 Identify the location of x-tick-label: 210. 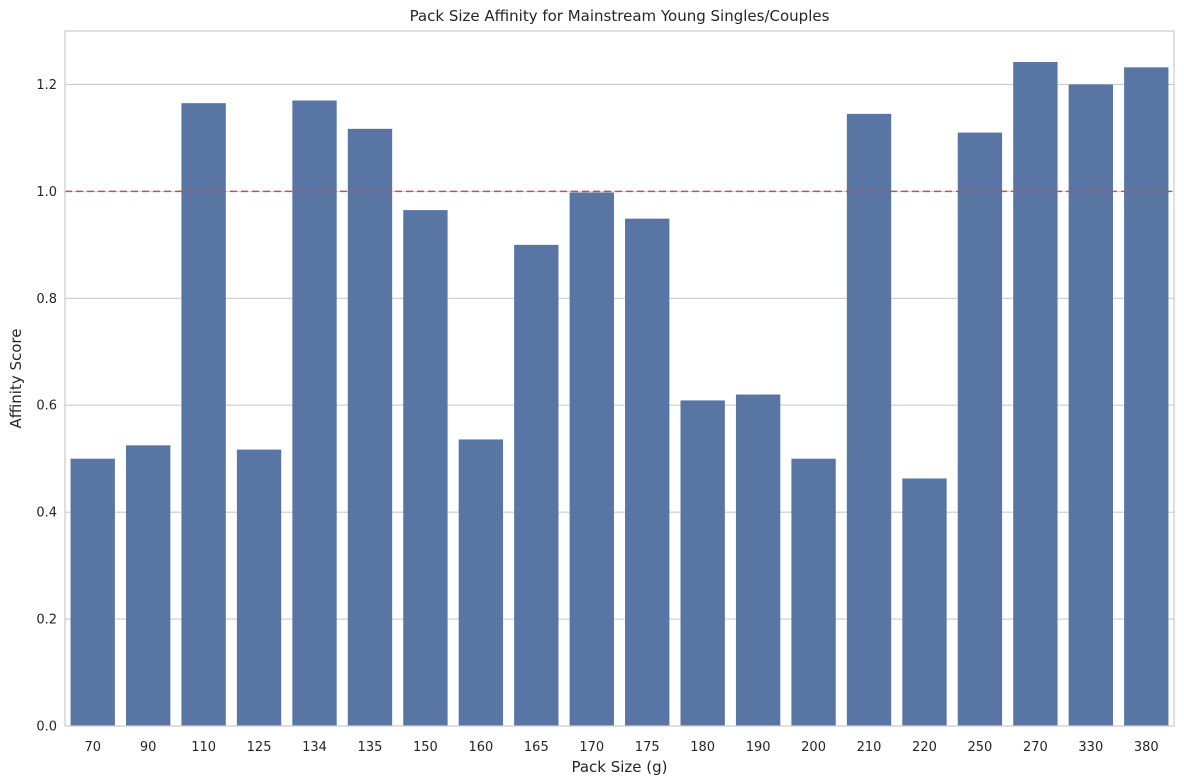
(869, 747).